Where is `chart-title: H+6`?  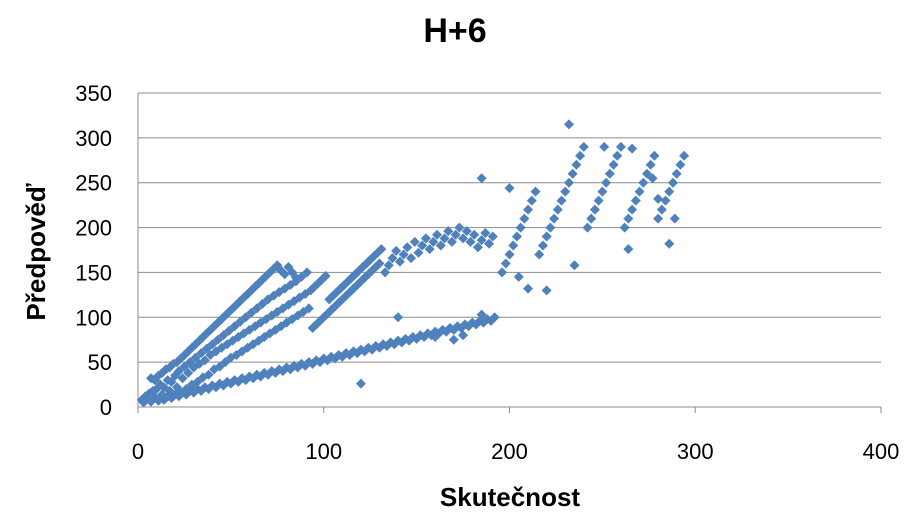
chart-title: H+6 is located at coordinates (454, 31).